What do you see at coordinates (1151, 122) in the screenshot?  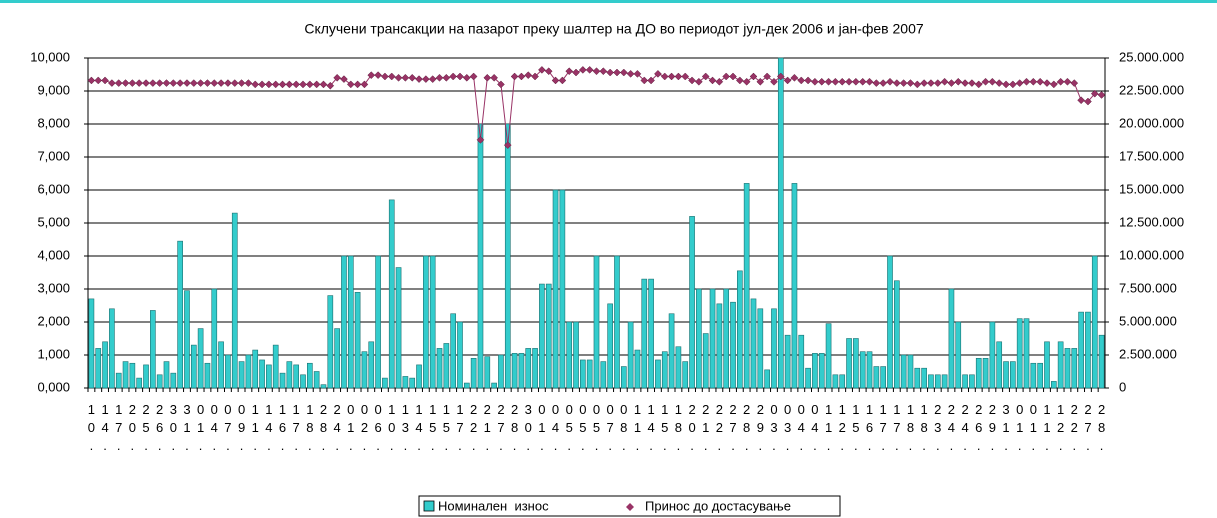 I see `y2-tick-label: 20.000.000` at bounding box center [1151, 122].